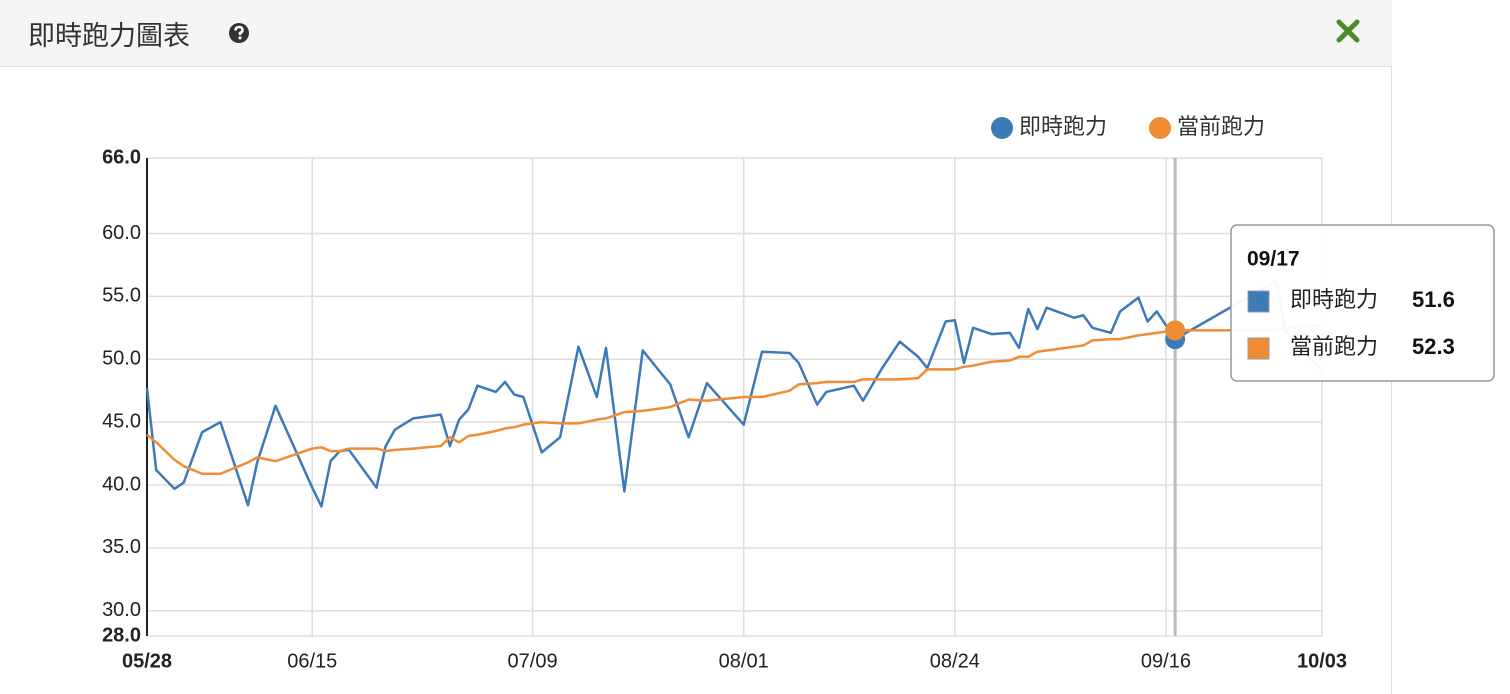 The height and width of the screenshot is (694, 1510). What do you see at coordinates (1063, 126) in the screenshot?
I see `legend-label: 即時跑力` at bounding box center [1063, 126].